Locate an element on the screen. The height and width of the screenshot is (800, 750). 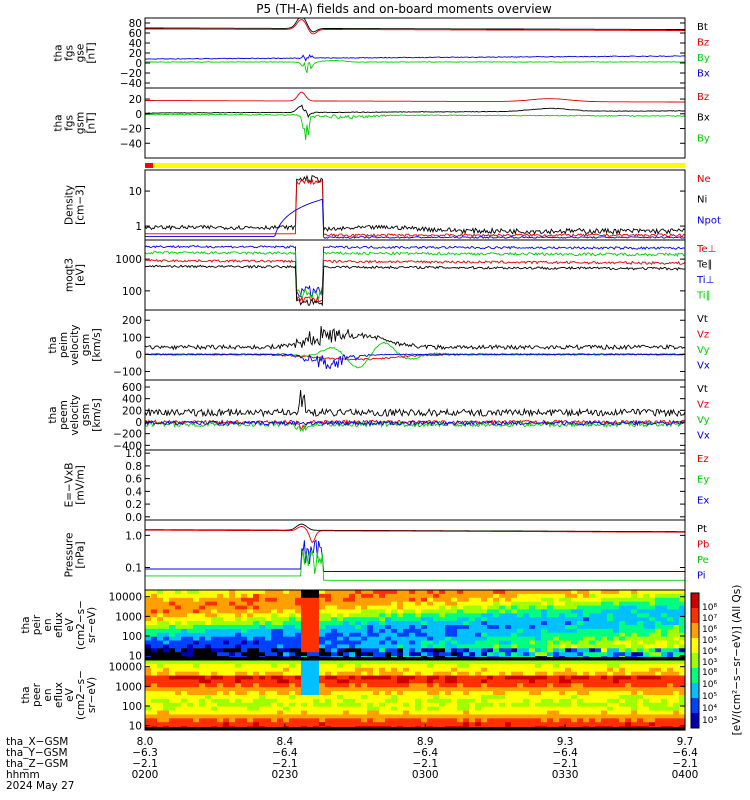
plot-date: 2024 May 27 is located at coordinates (40, 786).